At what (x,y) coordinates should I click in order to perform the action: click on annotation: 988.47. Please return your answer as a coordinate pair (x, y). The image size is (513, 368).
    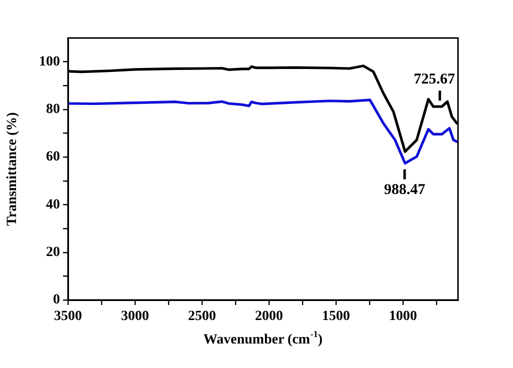
    Looking at the image, I should click on (405, 190).